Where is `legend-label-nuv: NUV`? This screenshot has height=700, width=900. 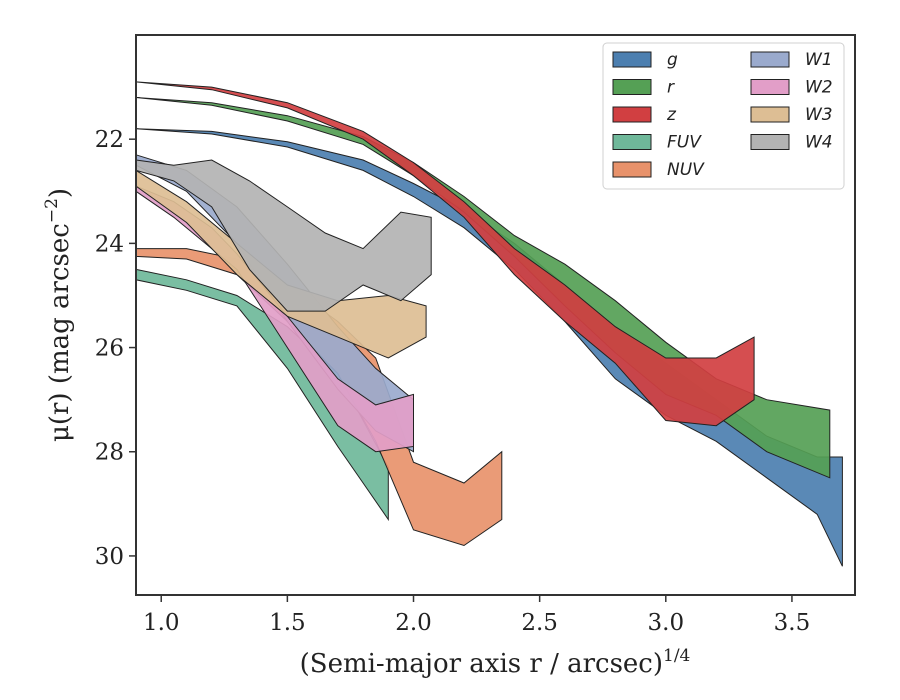 legend-label-nuv: NUV is located at coordinates (686, 170).